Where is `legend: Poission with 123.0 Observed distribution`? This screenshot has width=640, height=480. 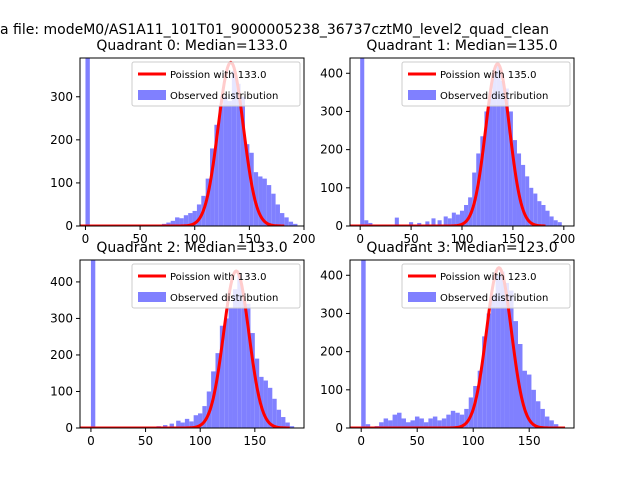
legend: Poission with 123.0 Observed distribution is located at coordinates (486, 286).